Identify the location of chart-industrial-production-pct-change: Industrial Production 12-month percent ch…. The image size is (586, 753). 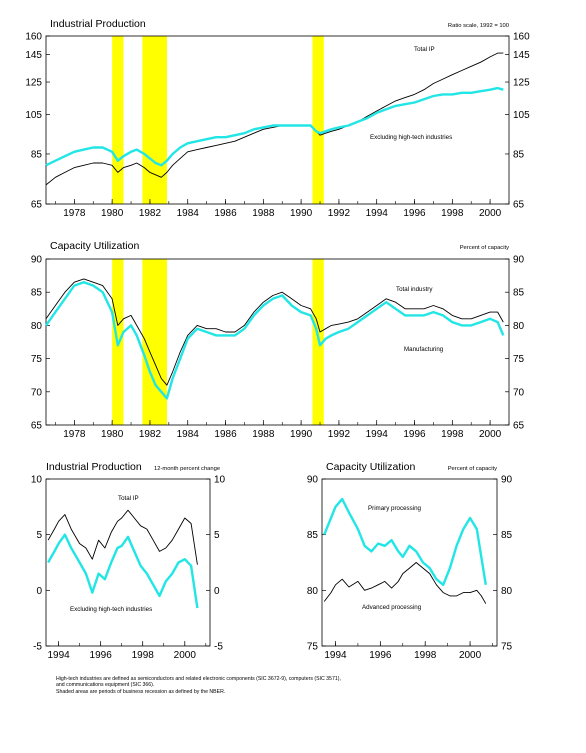
(128, 561).